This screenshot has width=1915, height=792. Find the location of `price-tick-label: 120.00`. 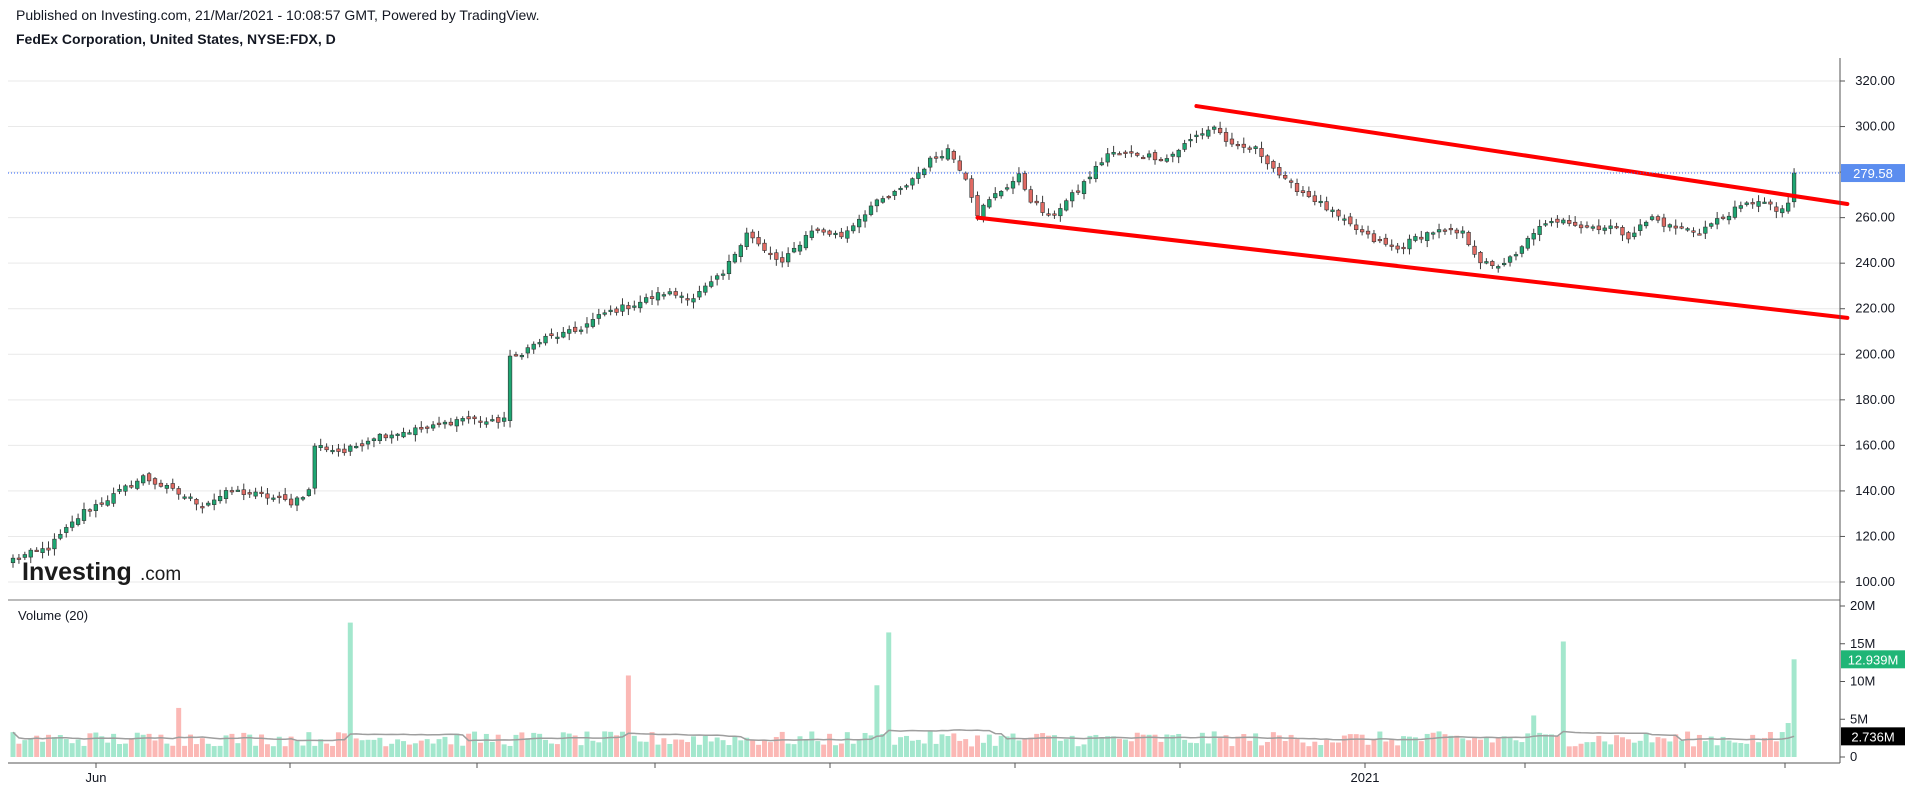

price-tick-label: 120.00 is located at coordinates (1875, 535).